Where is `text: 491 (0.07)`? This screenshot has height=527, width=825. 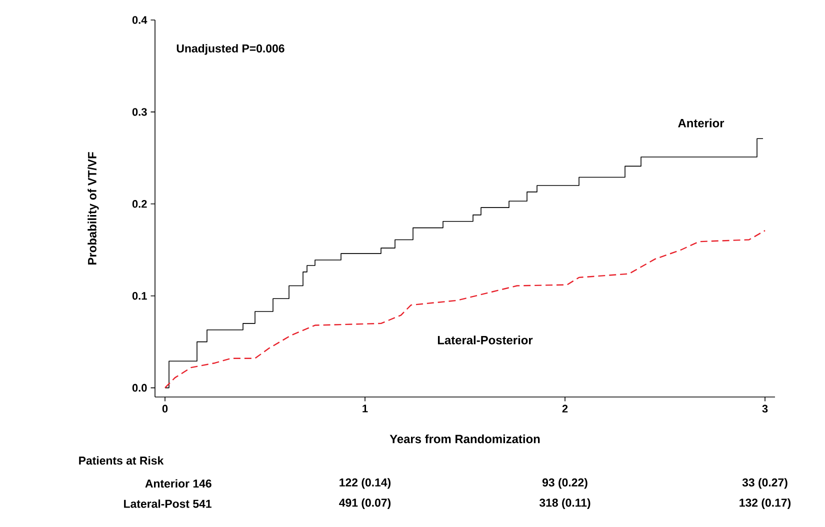 text: 491 (0.07) is located at coordinates (365, 503).